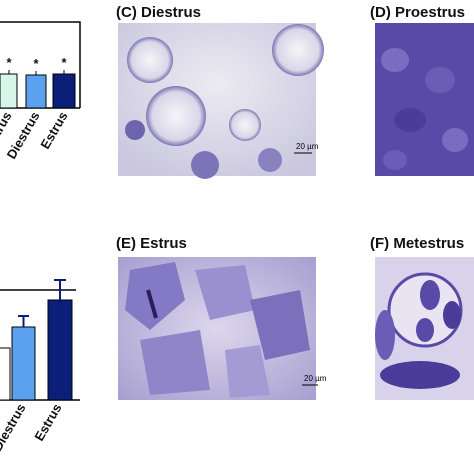 The image size is (474, 474). I want to click on panel-label: (F) Metestrus, so click(417, 243).